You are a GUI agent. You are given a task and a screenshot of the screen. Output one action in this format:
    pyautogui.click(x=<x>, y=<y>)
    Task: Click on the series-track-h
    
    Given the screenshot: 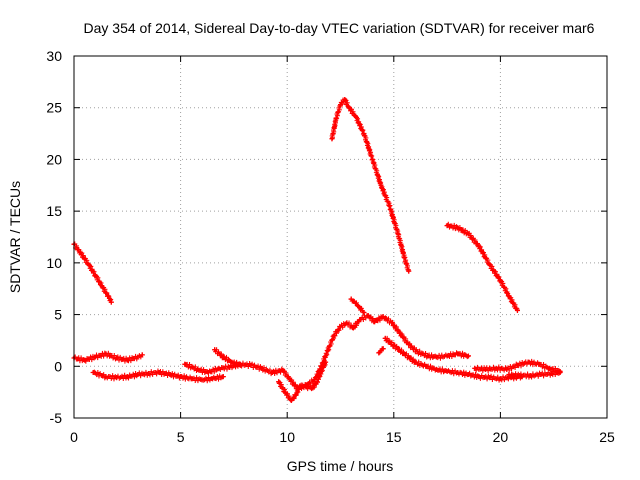 What is the action you would take?
    pyautogui.click(x=227, y=357)
    